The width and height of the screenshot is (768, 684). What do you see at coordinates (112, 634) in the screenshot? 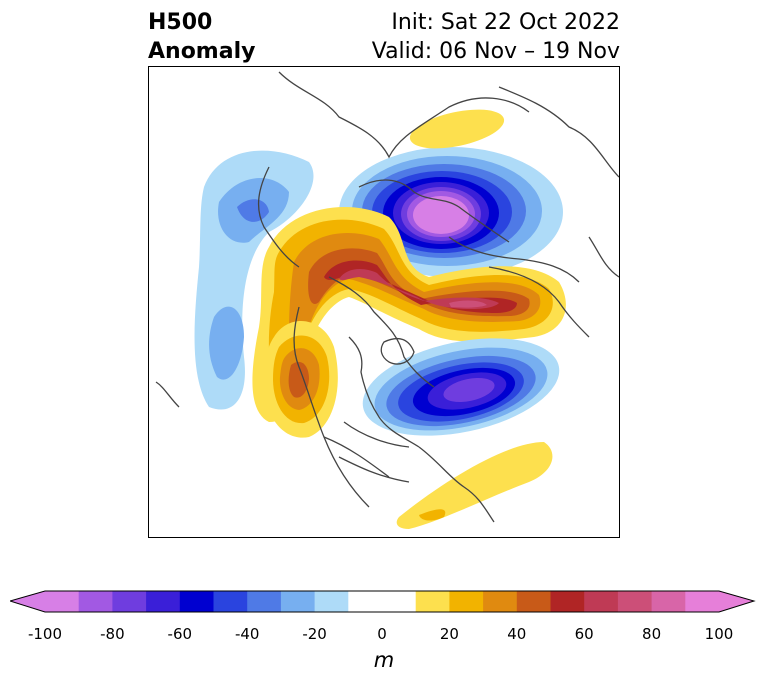
I see `colorbar-tick-label: -80` at bounding box center [112, 634].